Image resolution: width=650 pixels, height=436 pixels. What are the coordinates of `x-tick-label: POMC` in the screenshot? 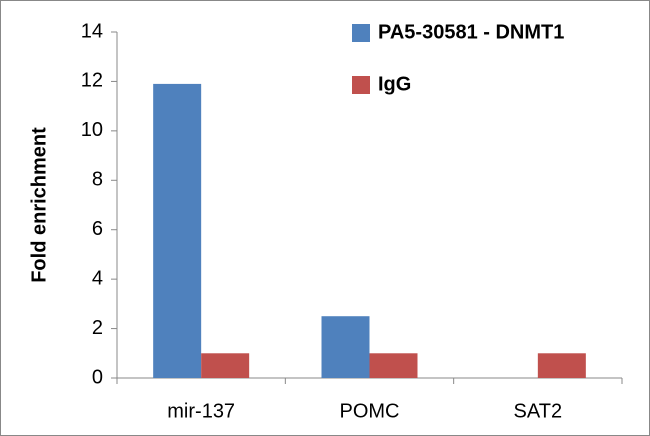 It's located at (370, 411).